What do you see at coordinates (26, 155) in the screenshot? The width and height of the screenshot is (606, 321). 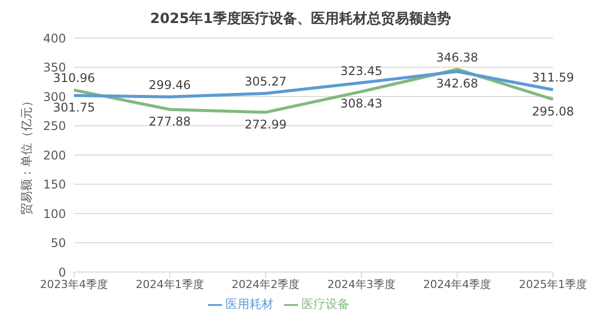 I see `y-axis-title: 贸易额：单位（亿元）` at bounding box center [26, 155].